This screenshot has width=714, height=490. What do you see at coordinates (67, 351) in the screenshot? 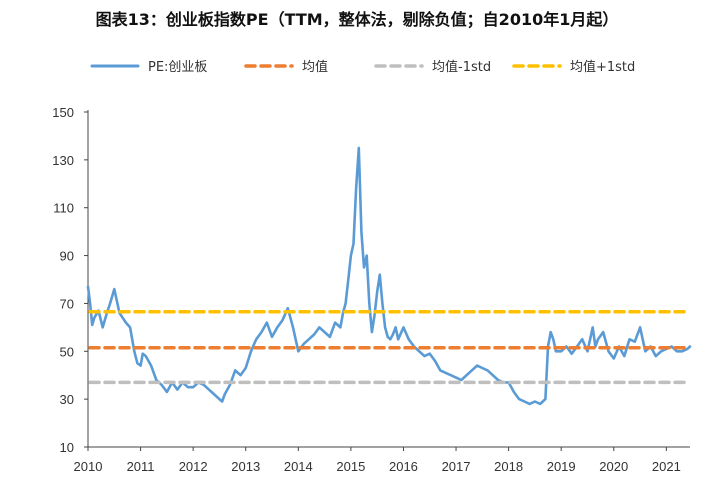
I see `y-tick-label: 50` at bounding box center [67, 351].